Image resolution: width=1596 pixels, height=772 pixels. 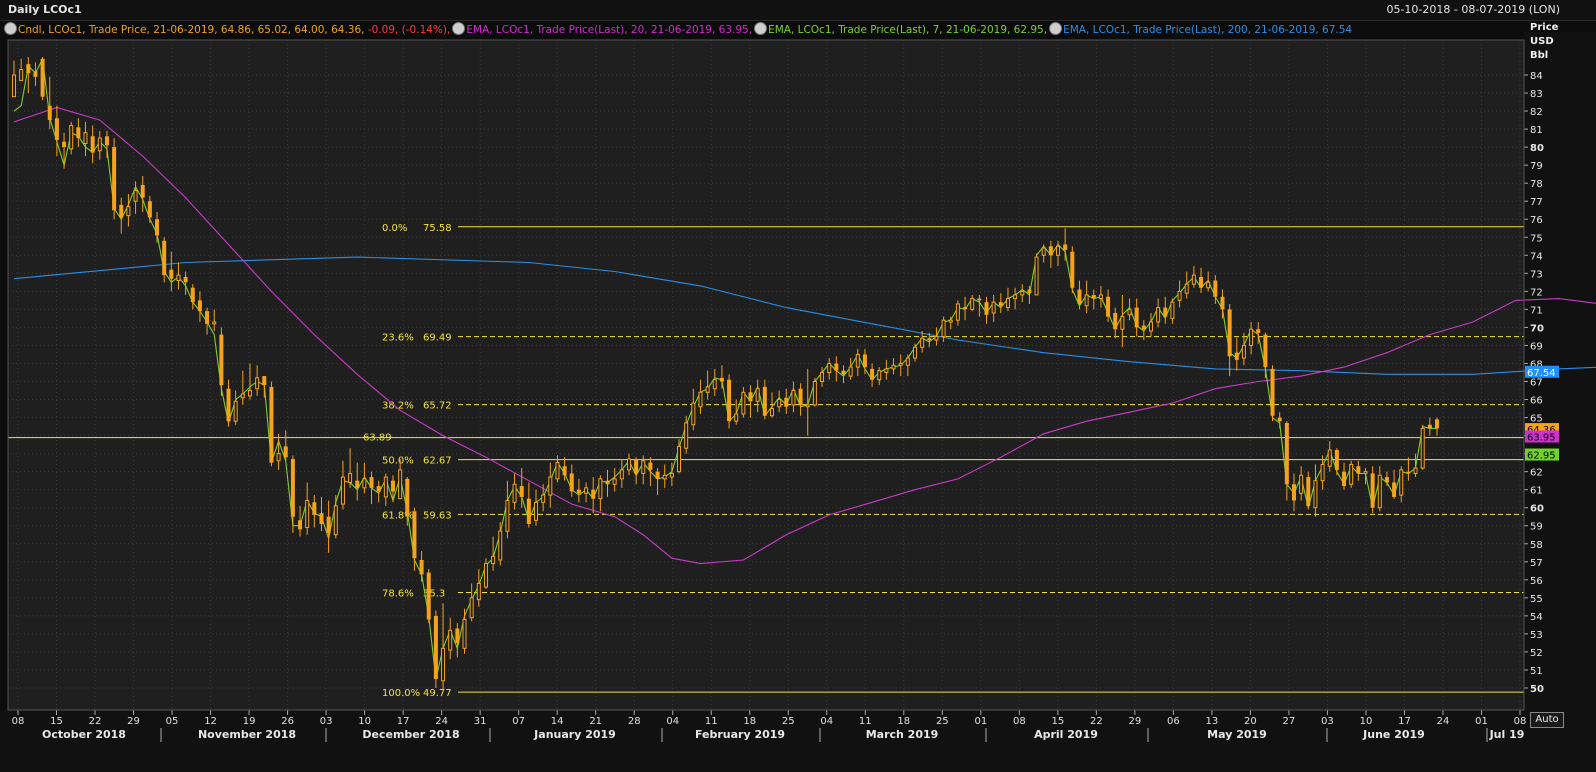 What do you see at coordinates (574, 734) in the screenshot?
I see `x-month-label: January 2019` at bounding box center [574, 734].